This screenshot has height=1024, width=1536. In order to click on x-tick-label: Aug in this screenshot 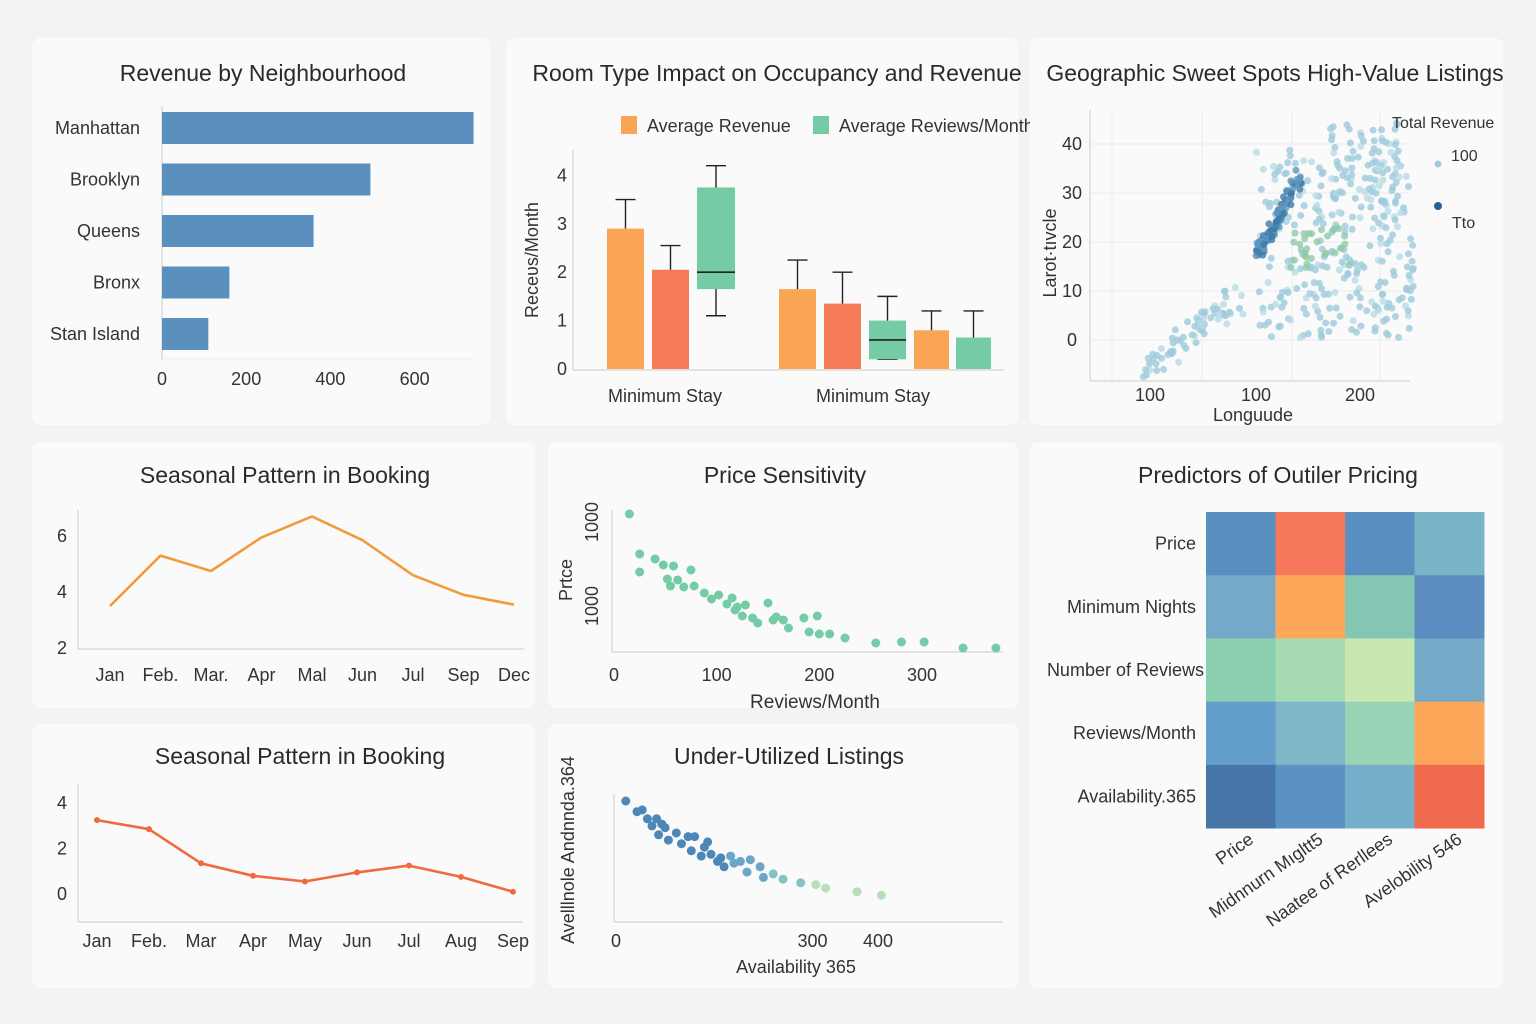, I will do `click(461, 941)`.